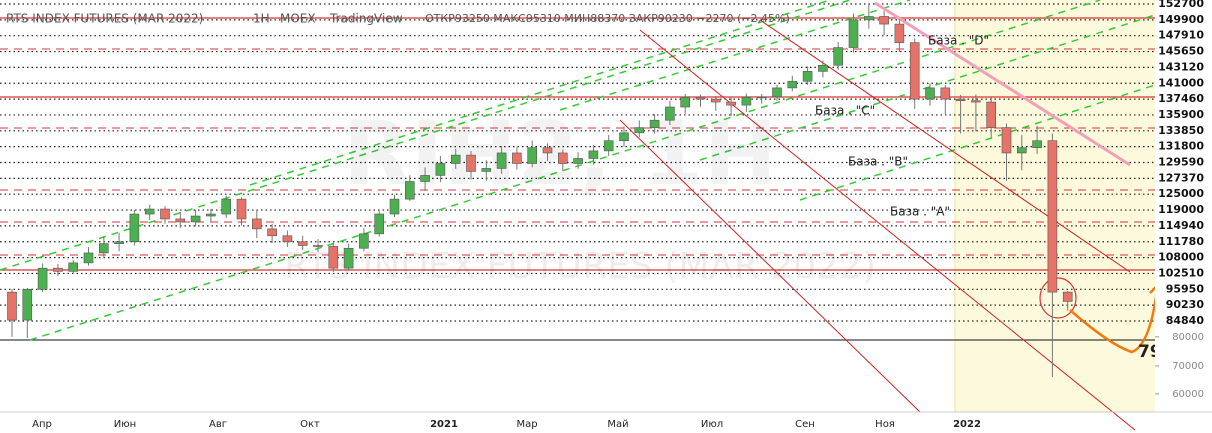 This screenshot has width=1212, height=433. Describe the element at coordinates (1181, 66) in the screenshot. I see `y-tick-label: 143120` at that location.